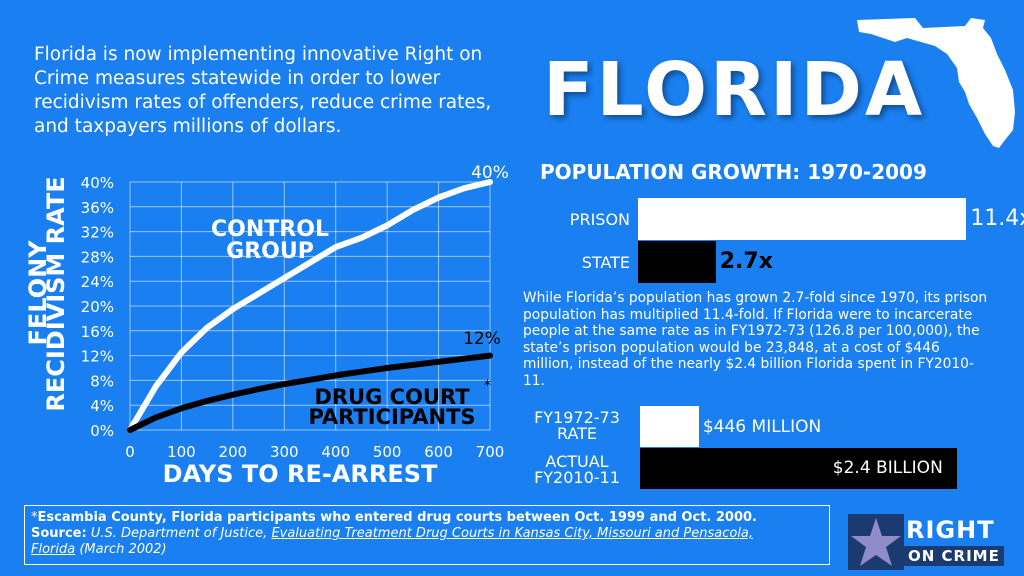  I want to click on bar-value-actual: $2.4 BILLION, so click(887, 468).